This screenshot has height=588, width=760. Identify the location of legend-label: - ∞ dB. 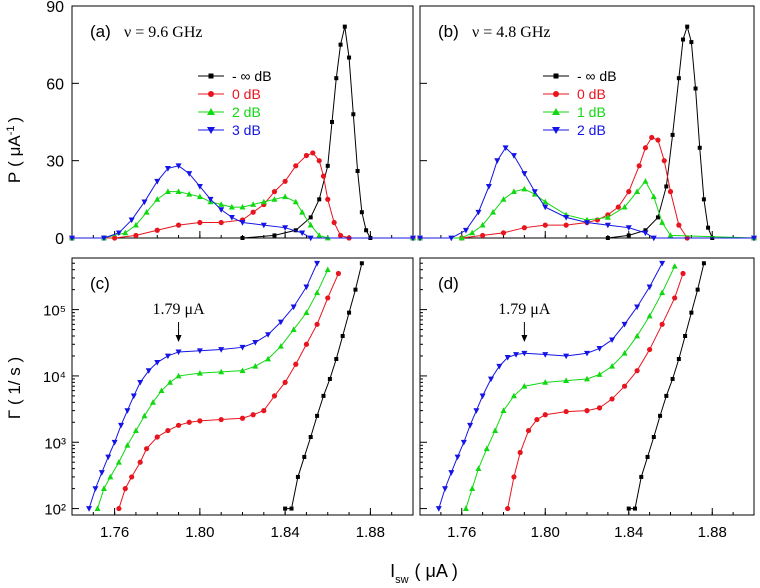
(252, 76).